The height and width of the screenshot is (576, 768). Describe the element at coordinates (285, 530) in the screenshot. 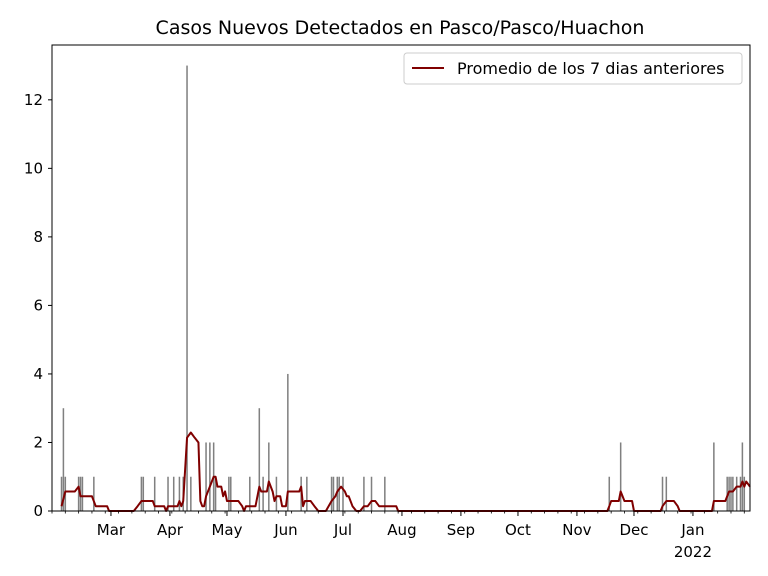

I see `x-tick-label: Jun` at that location.